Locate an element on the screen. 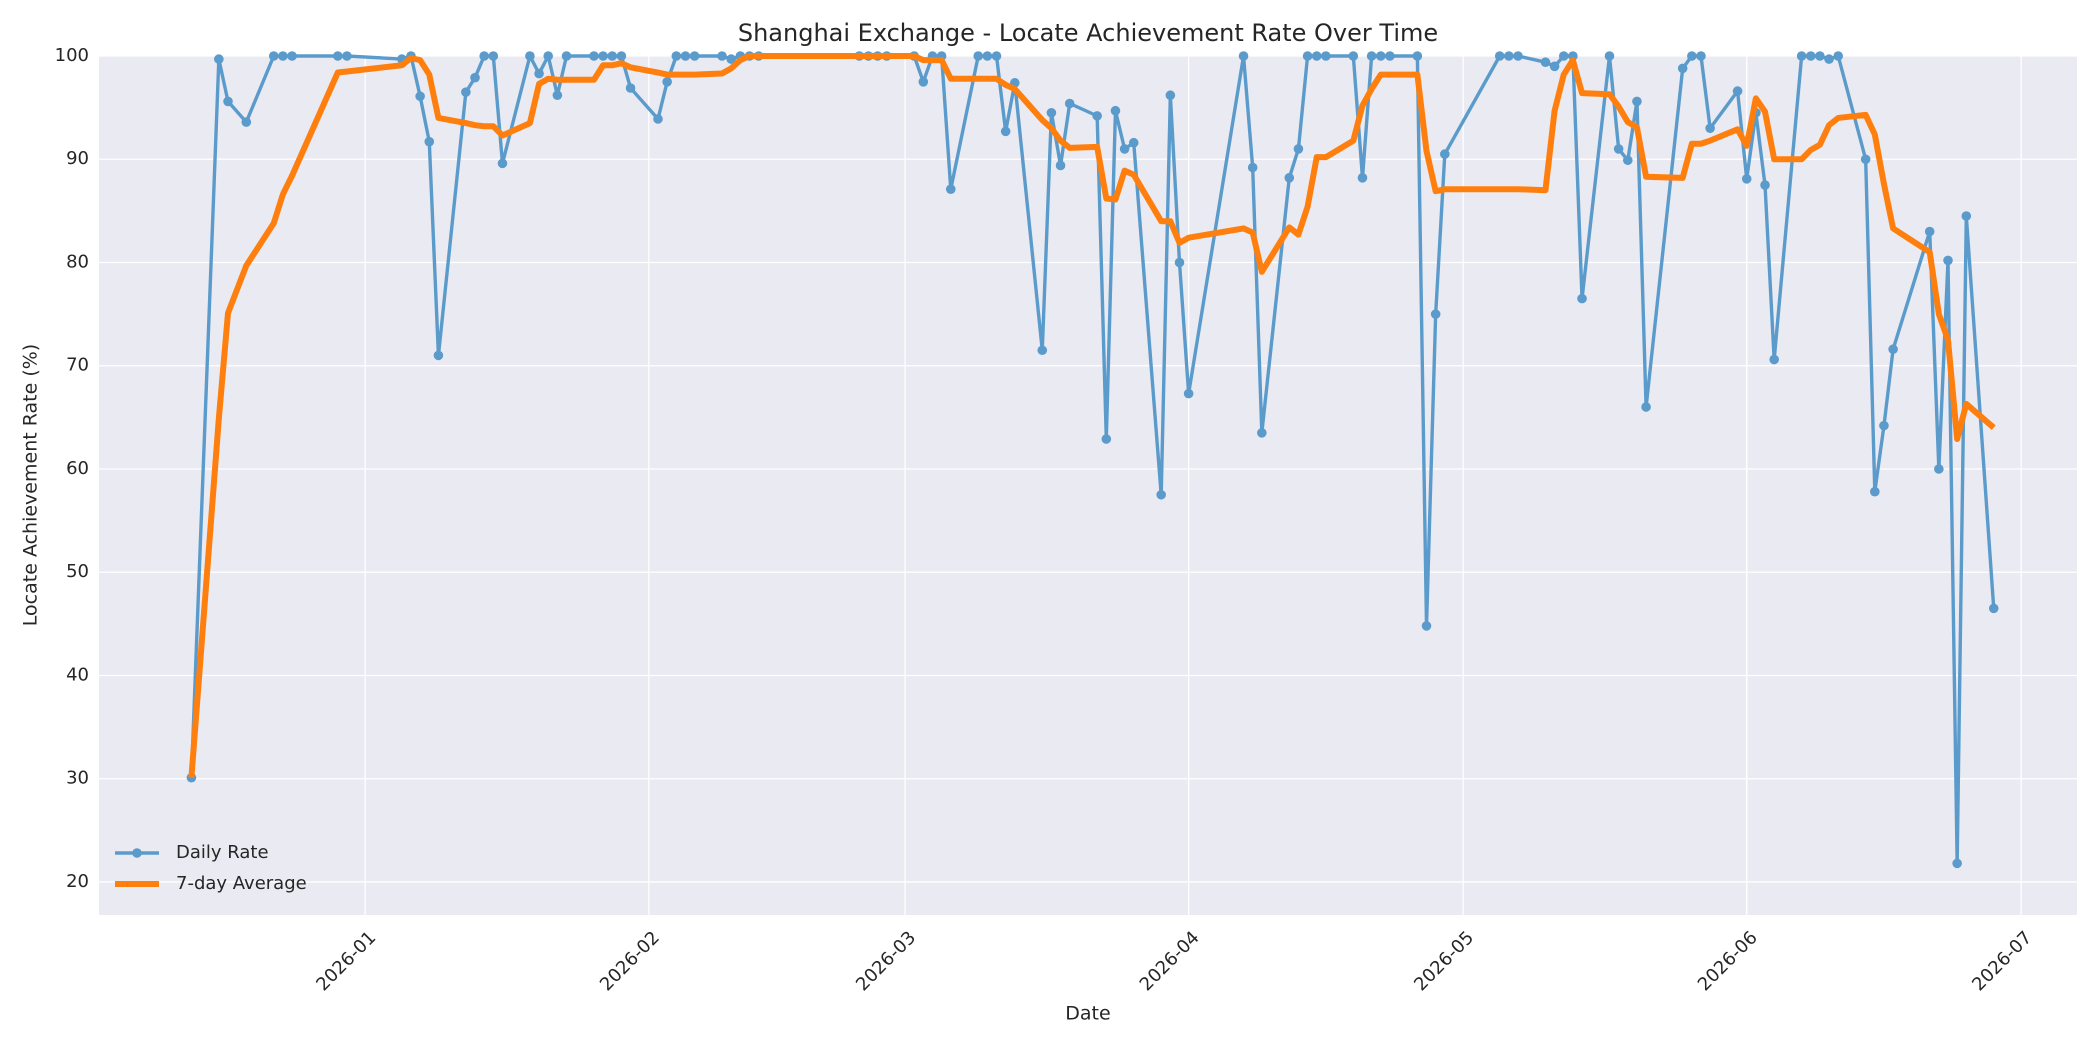  x-tick-label: 2026-07 is located at coordinates (2002, 961).